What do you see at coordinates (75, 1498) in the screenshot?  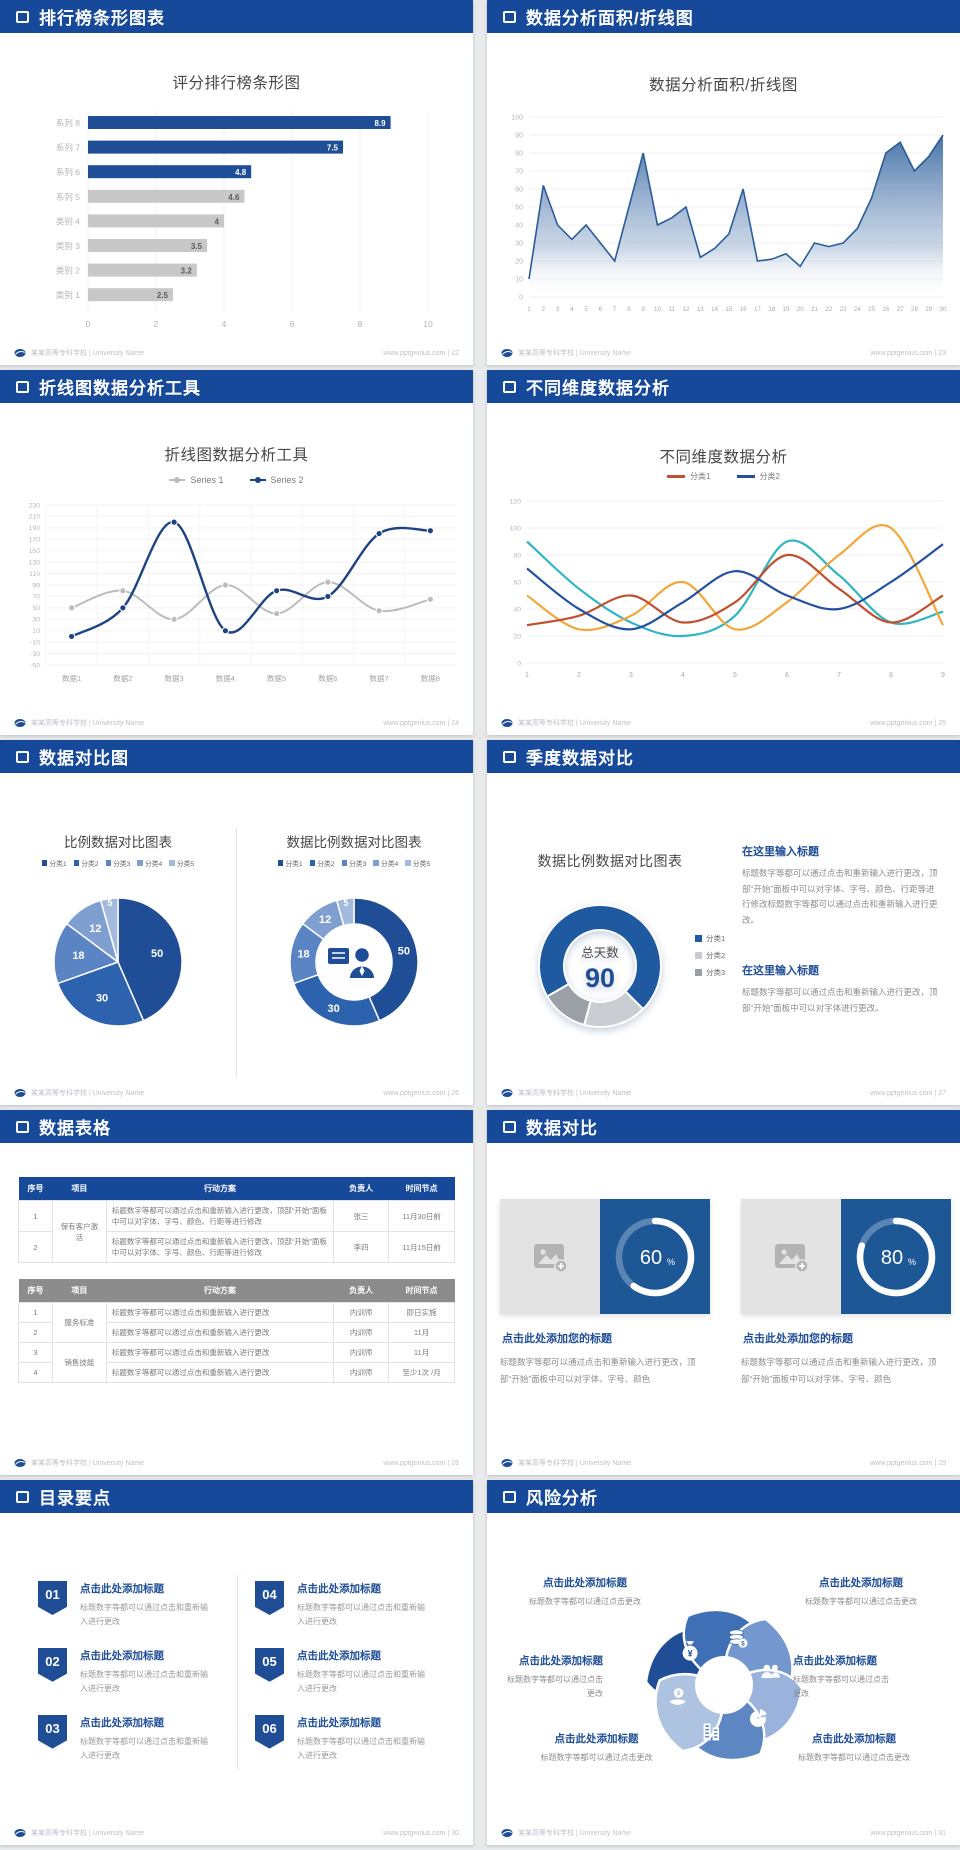 I see `slide-header-title: 目录要点` at bounding box center [75, 1498].